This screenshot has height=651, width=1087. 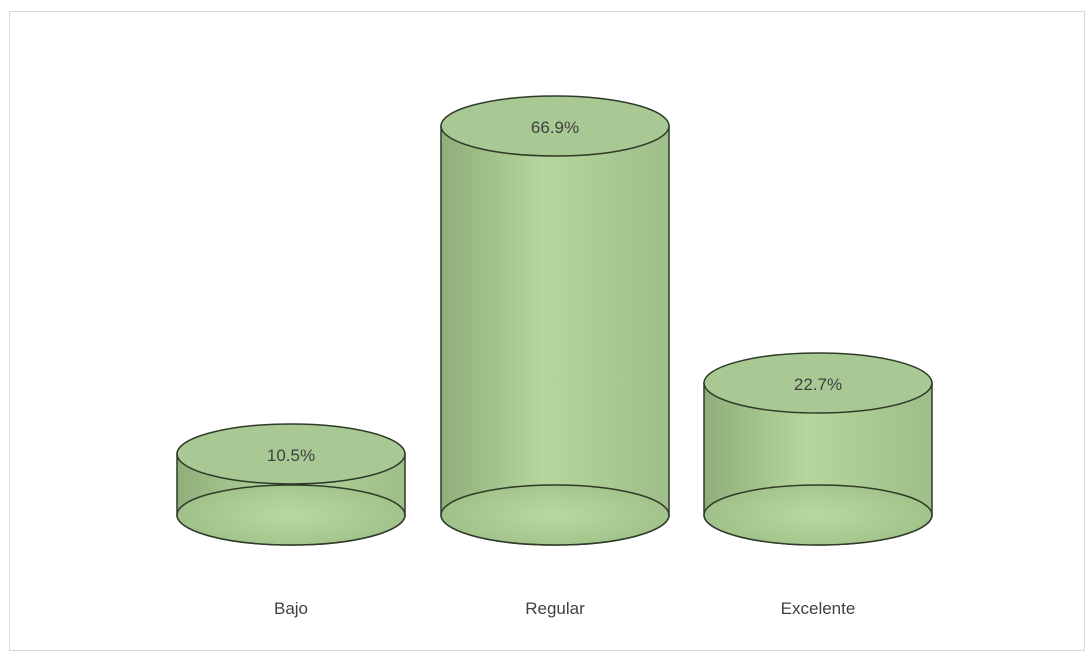 I want to click on bar-bottom-regular, so click(x=555, y=515).